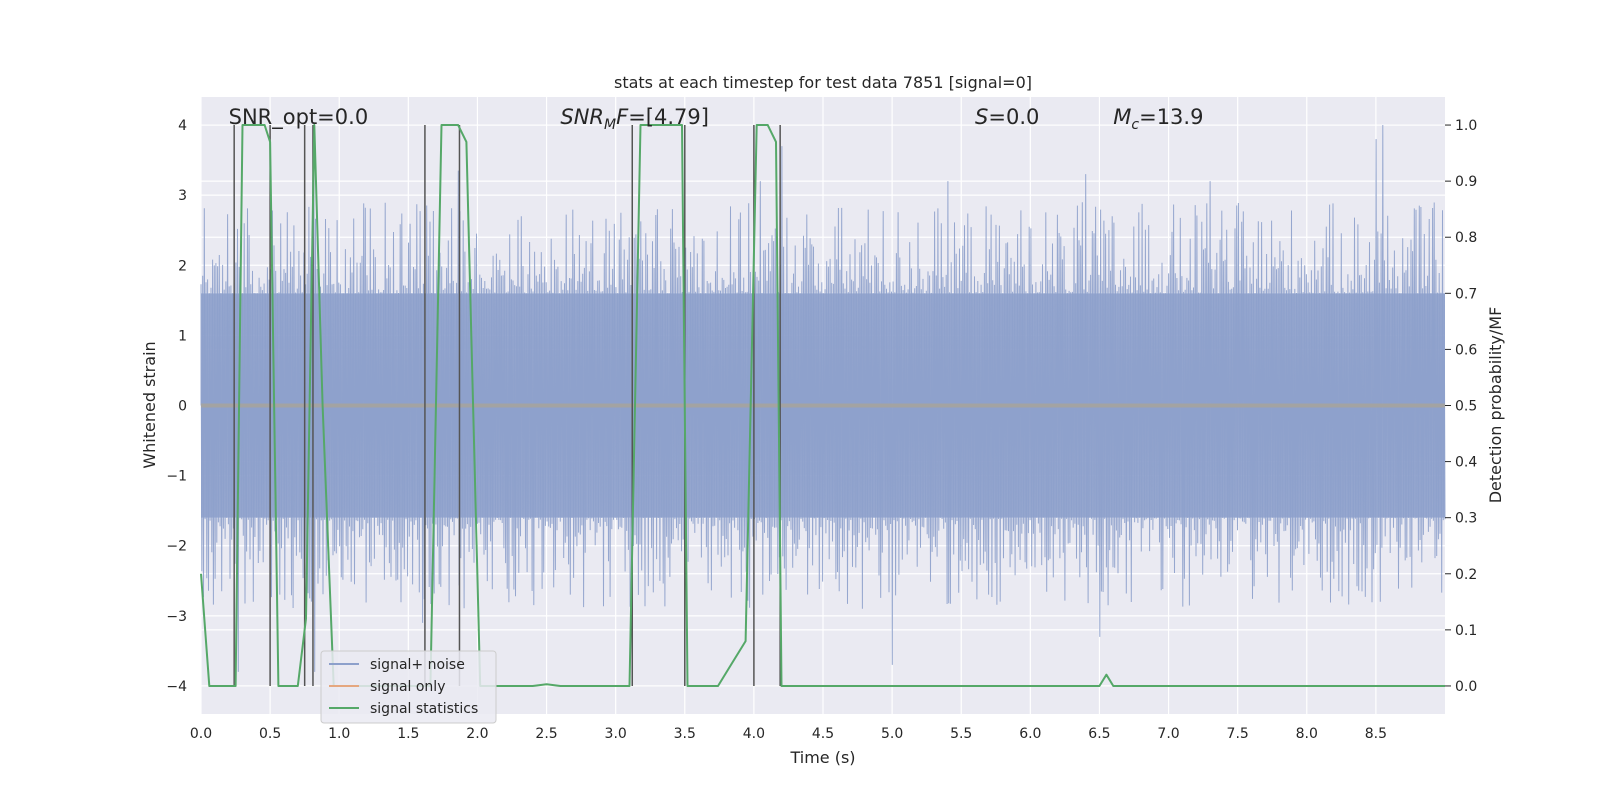  Describe the element at coordinates (176, 617) in the screenshot. I see `y-left-tick-label-7: −3` at that location.